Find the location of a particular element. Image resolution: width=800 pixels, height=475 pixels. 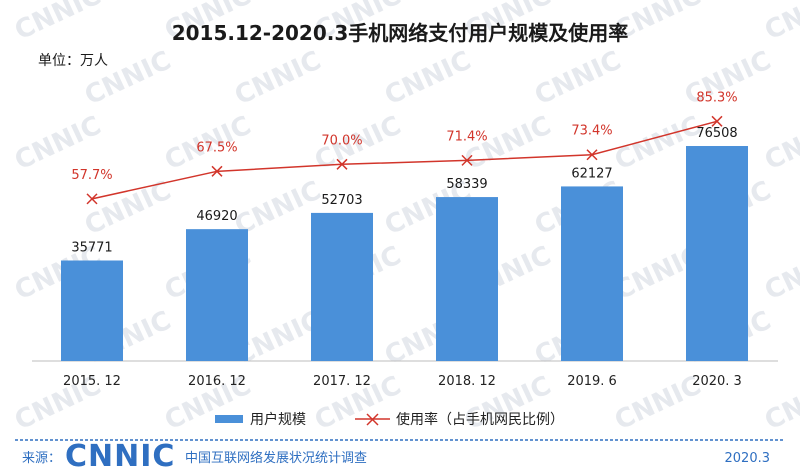

bar-label-1: 46920 is located at coordinates (216, 216).